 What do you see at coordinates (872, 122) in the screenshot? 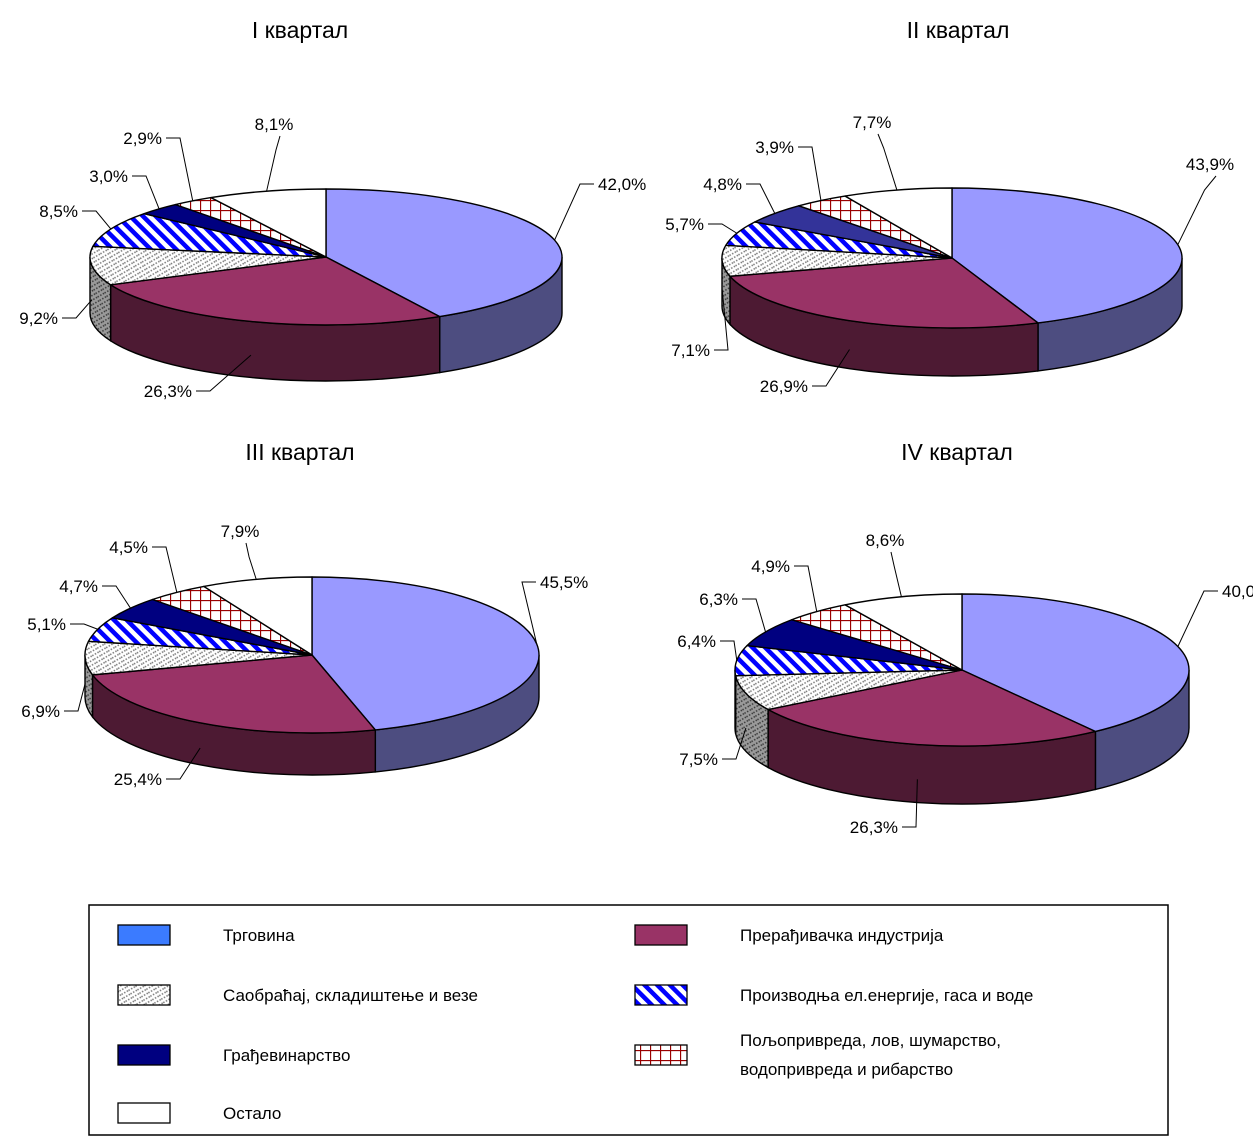
I see `data-label: 7,7%` at bounding box center [872, 122].